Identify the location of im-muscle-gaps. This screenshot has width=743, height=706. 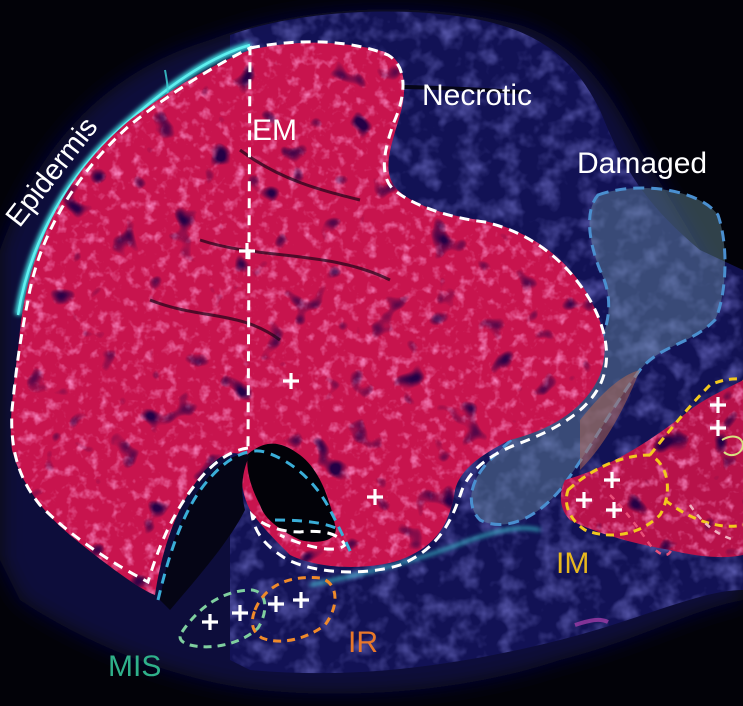
(651, 469).